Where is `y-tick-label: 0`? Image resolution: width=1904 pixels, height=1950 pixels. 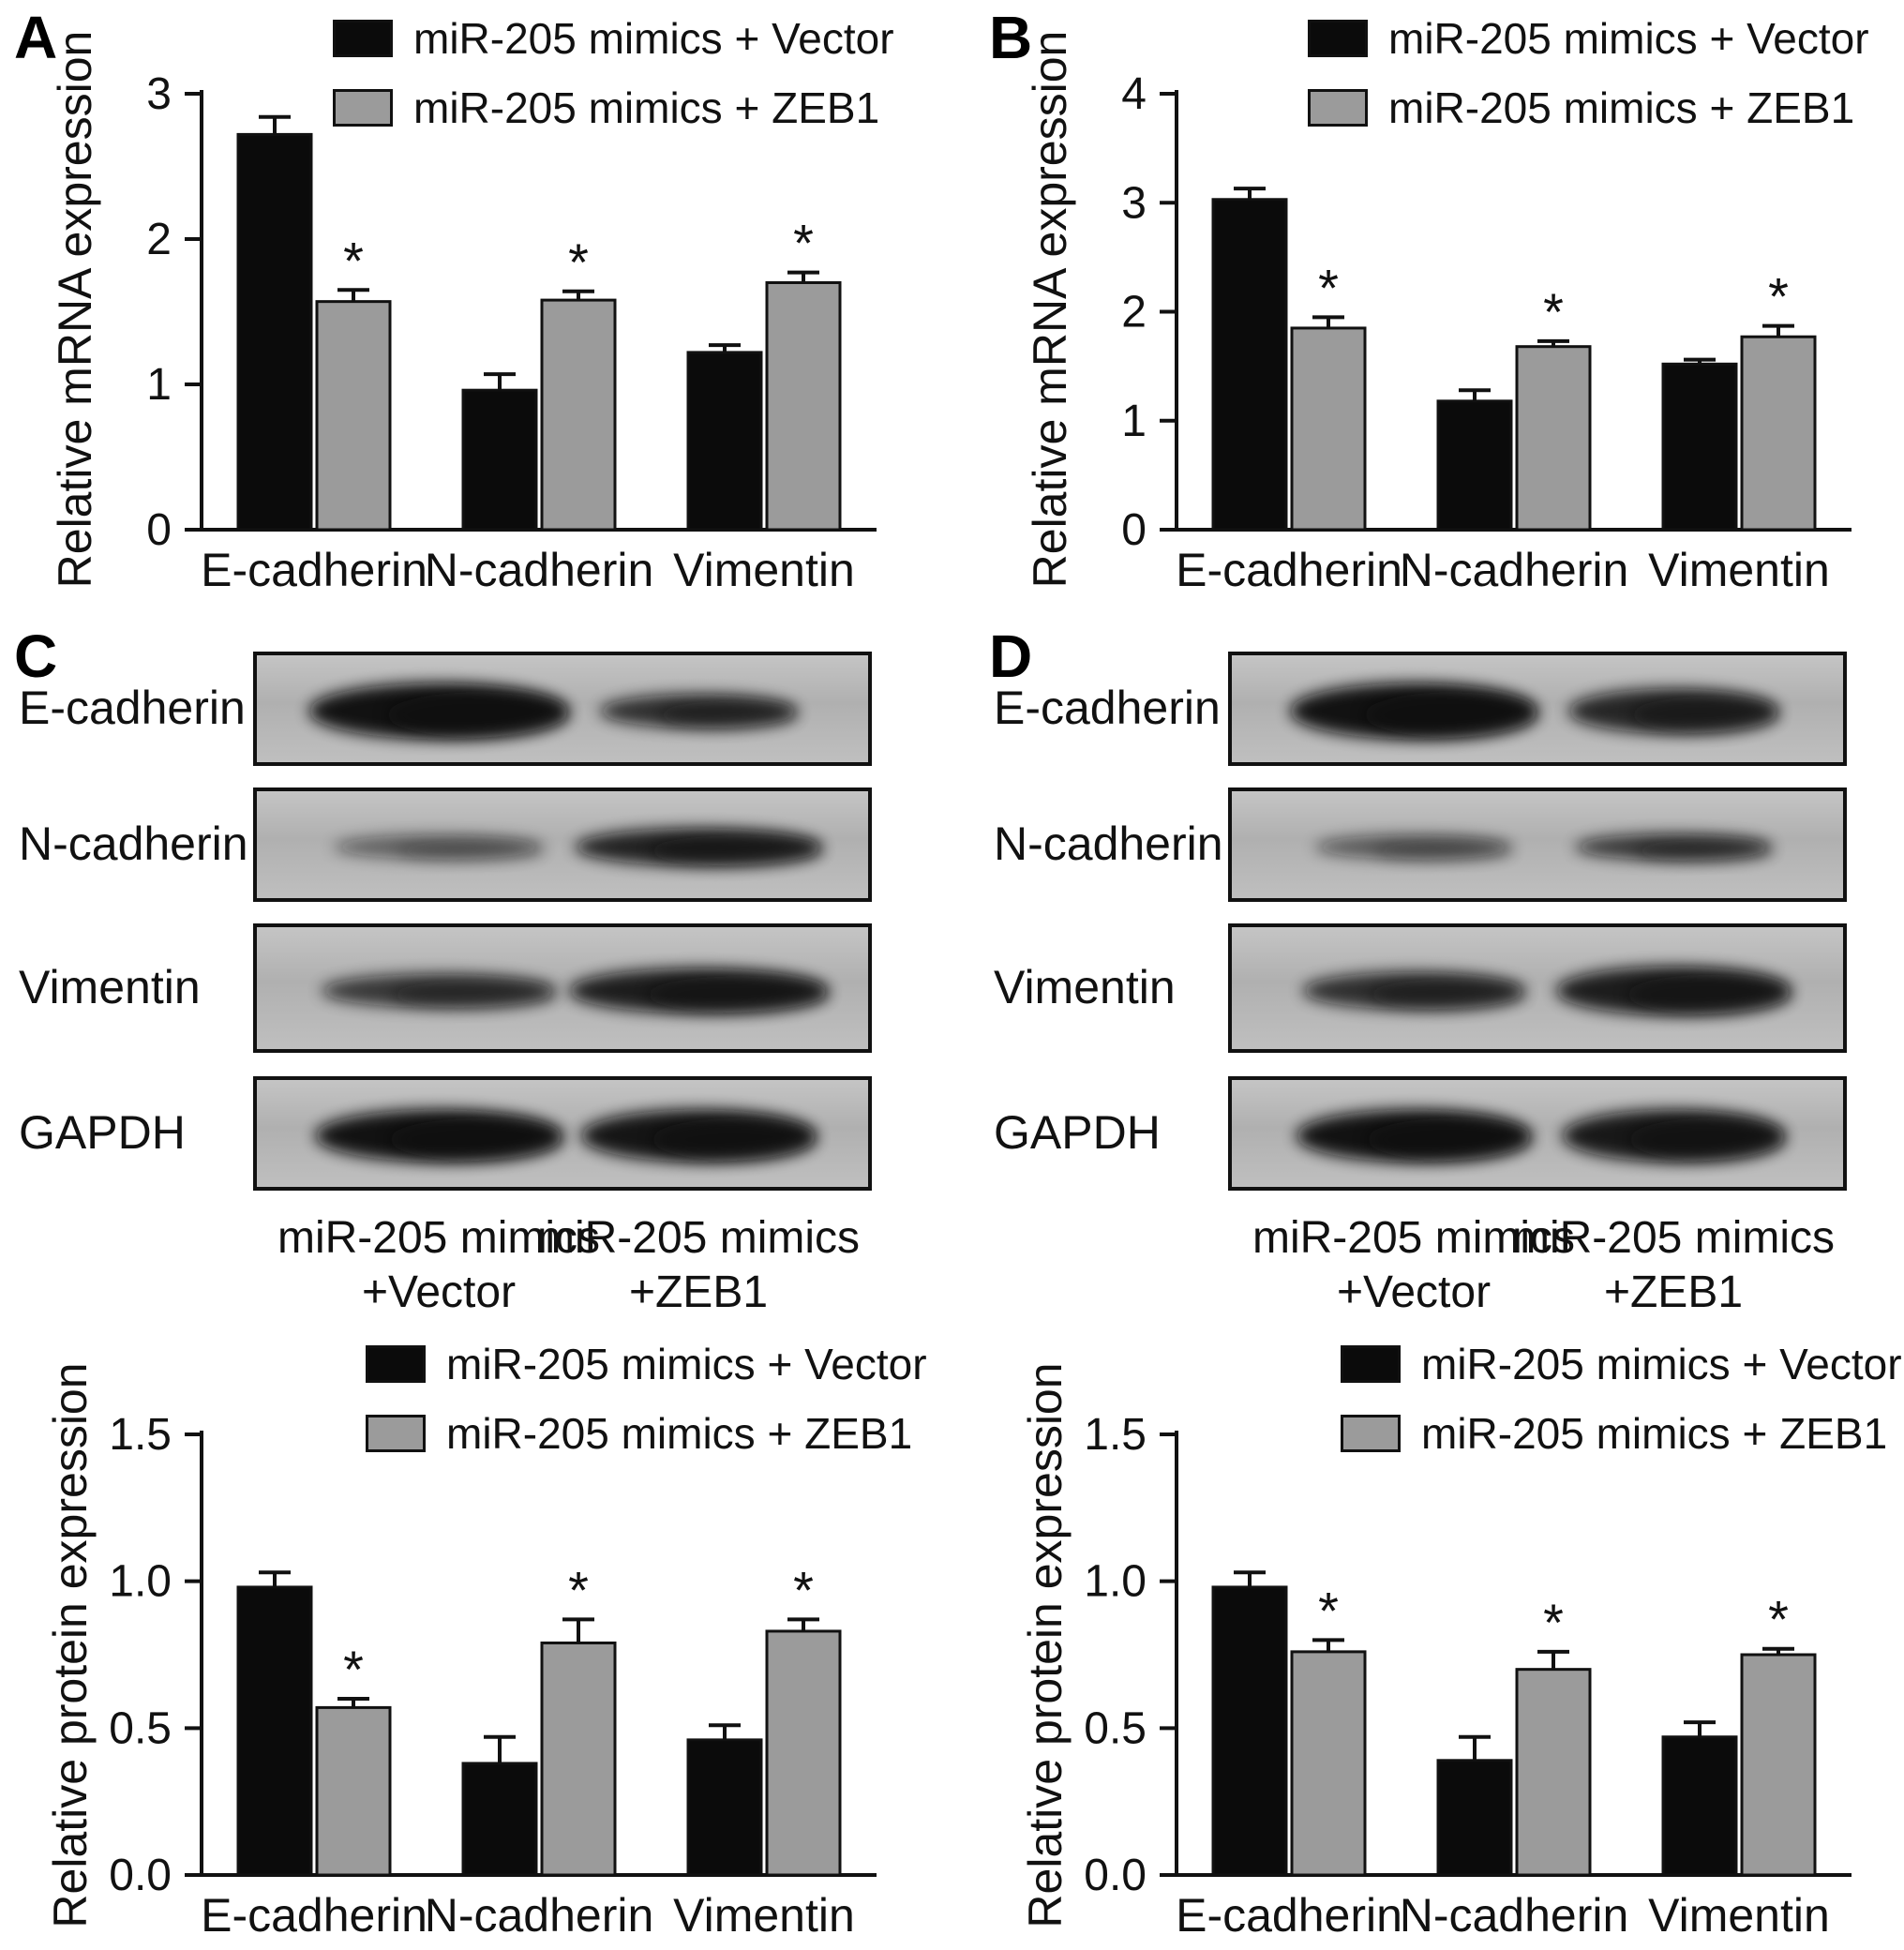
y-tick-label: 0 is located at coordinates (159, 530).